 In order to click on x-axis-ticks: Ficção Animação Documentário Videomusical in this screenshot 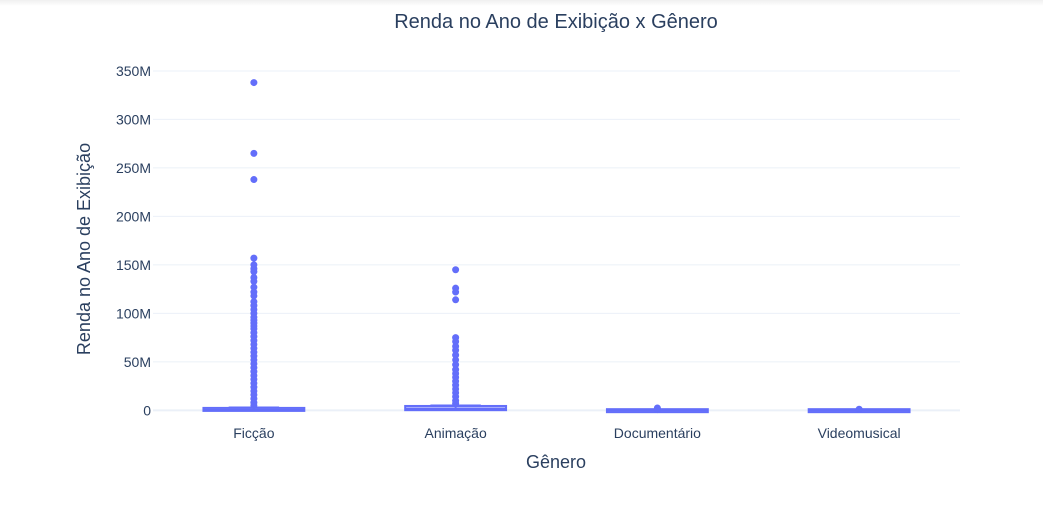, I will do `click(566, 433)`.